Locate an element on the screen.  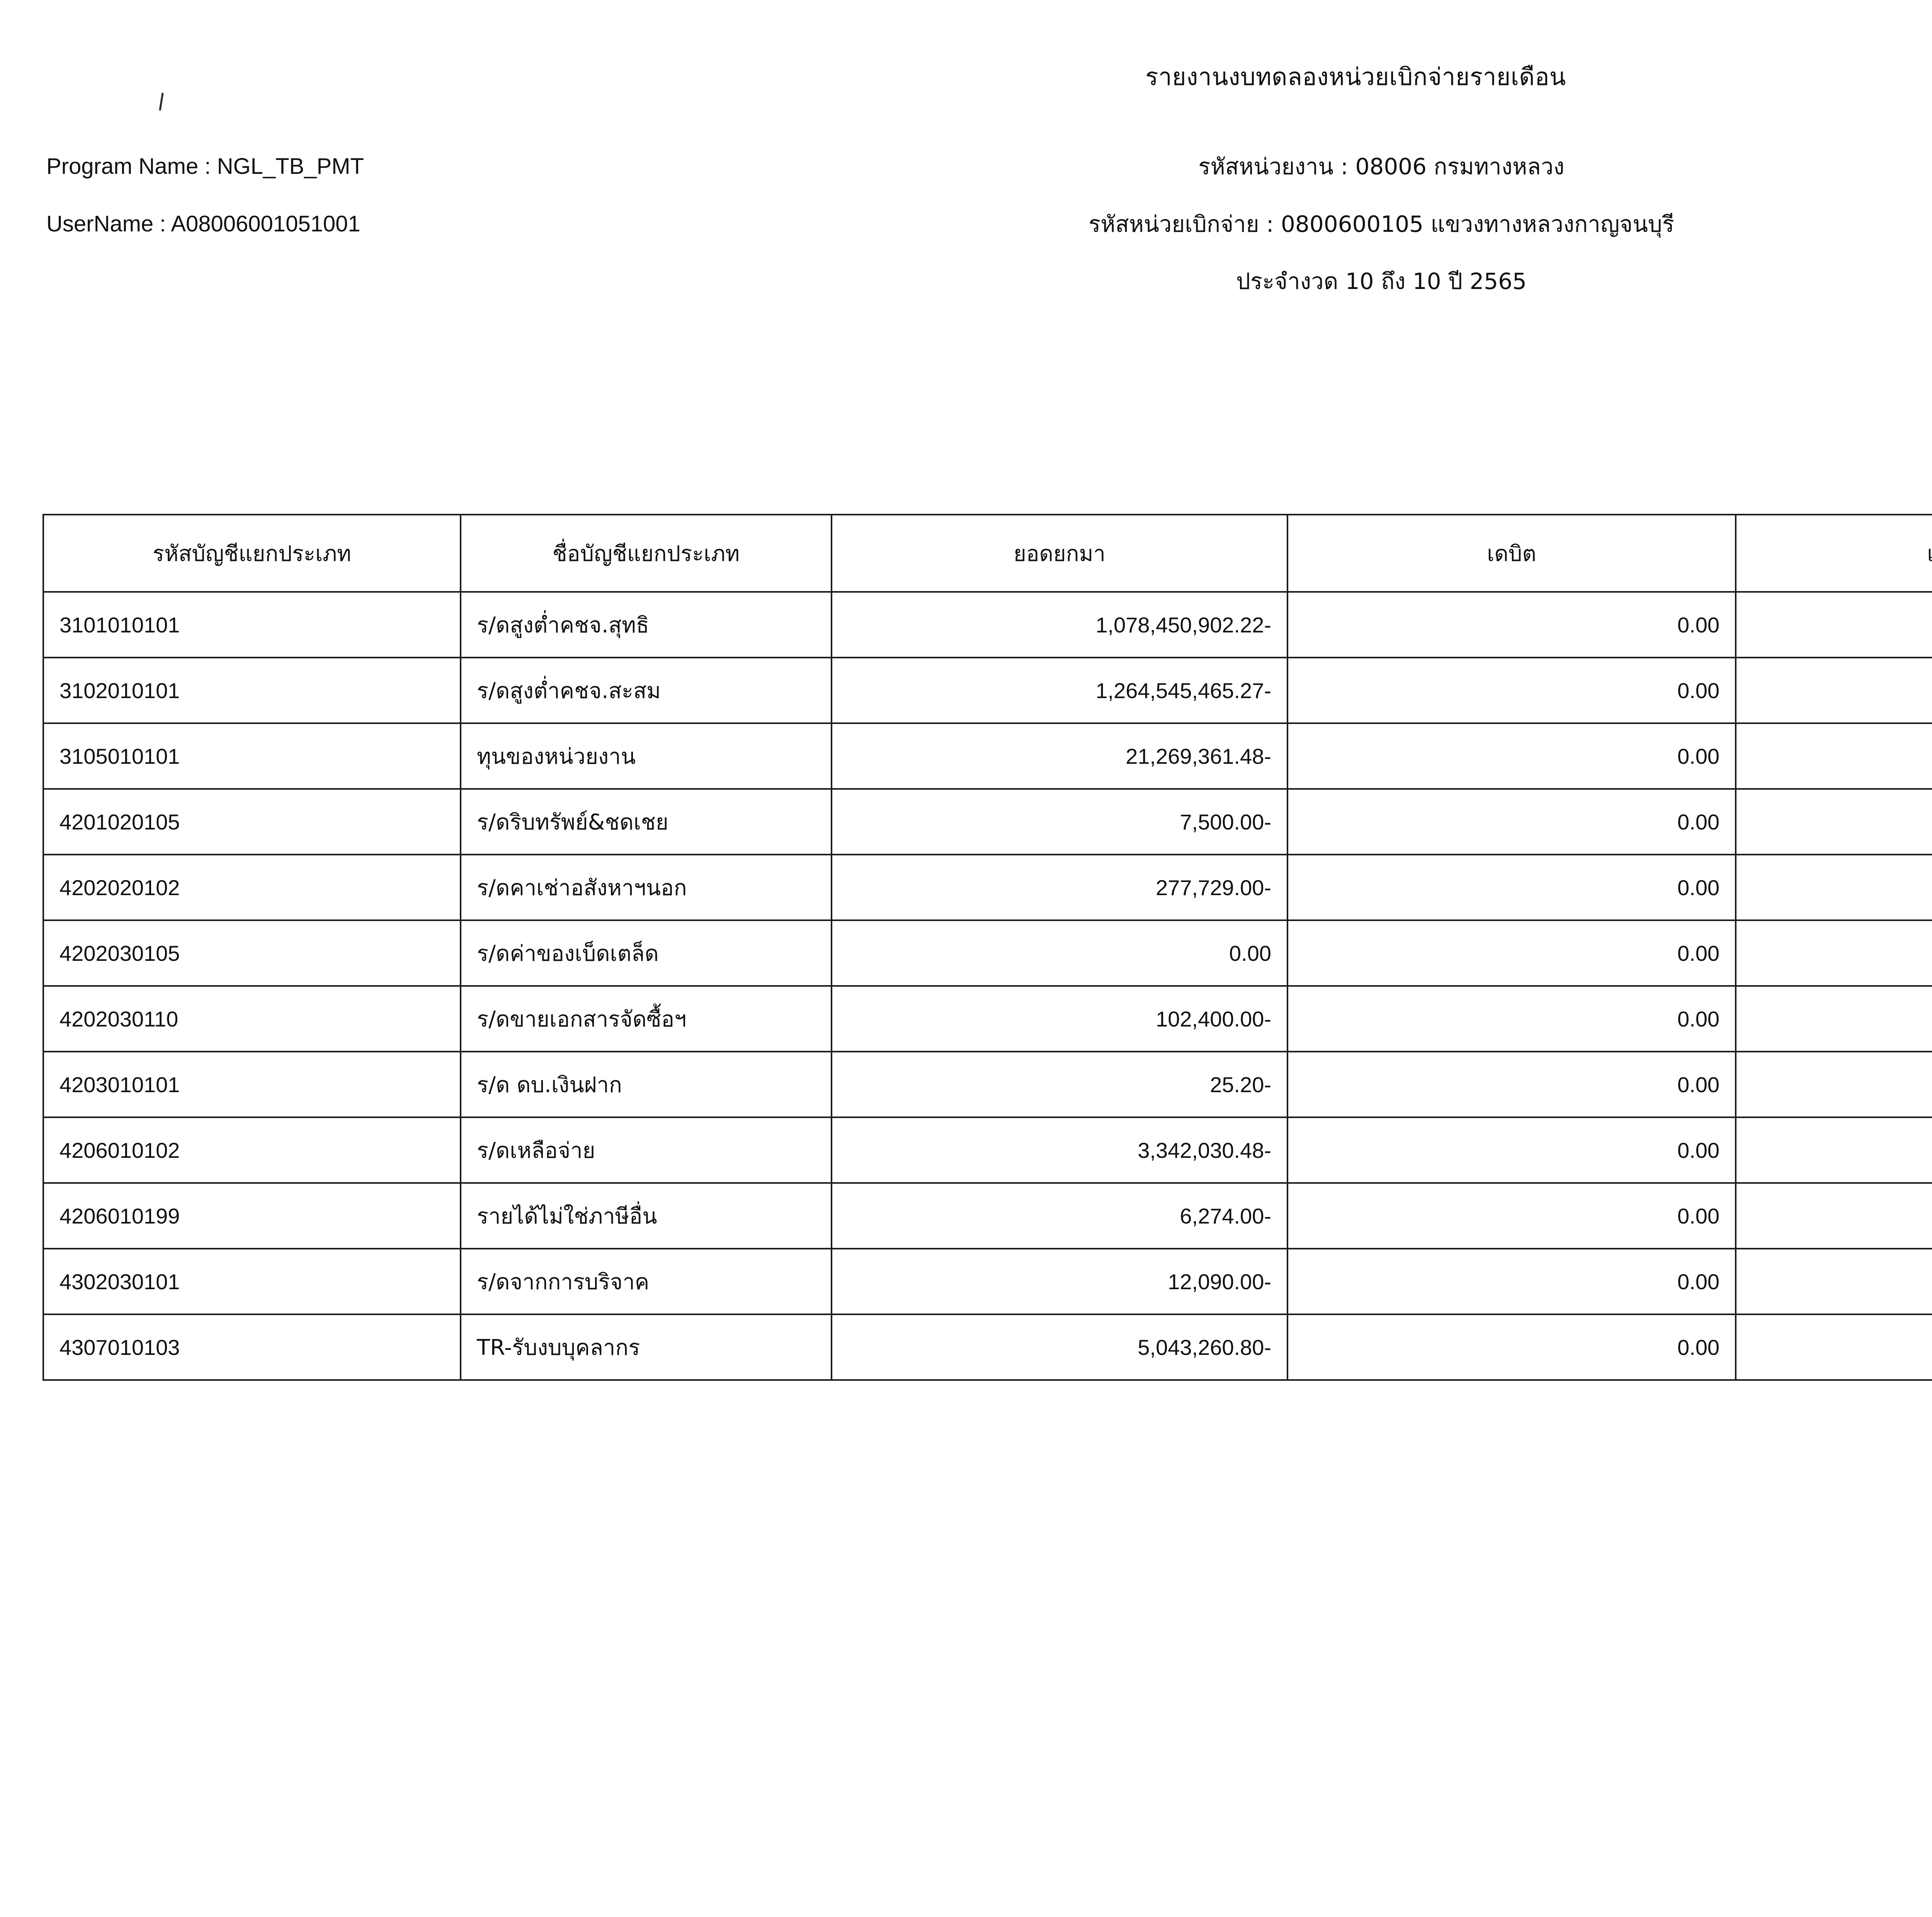
cell-credit: 564,075.00- is located at coordinates (1834, 1347).